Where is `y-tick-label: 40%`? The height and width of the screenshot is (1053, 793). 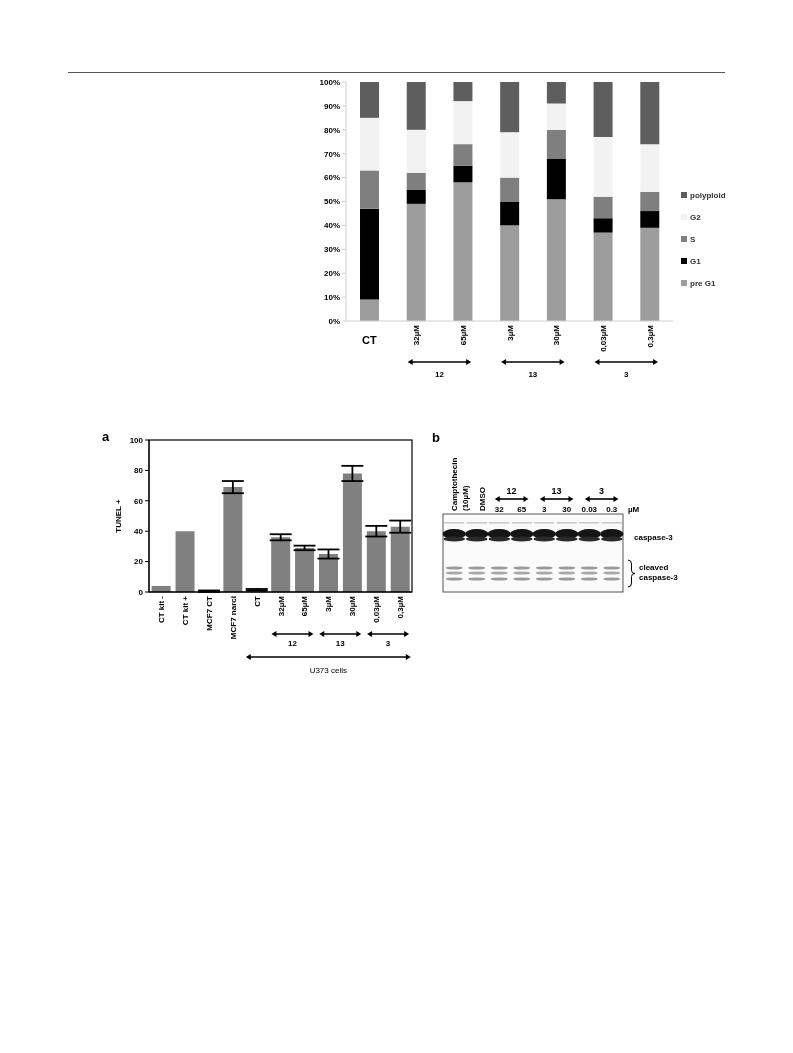
y-tick-label: 40% is located at coordinates (331, 226).